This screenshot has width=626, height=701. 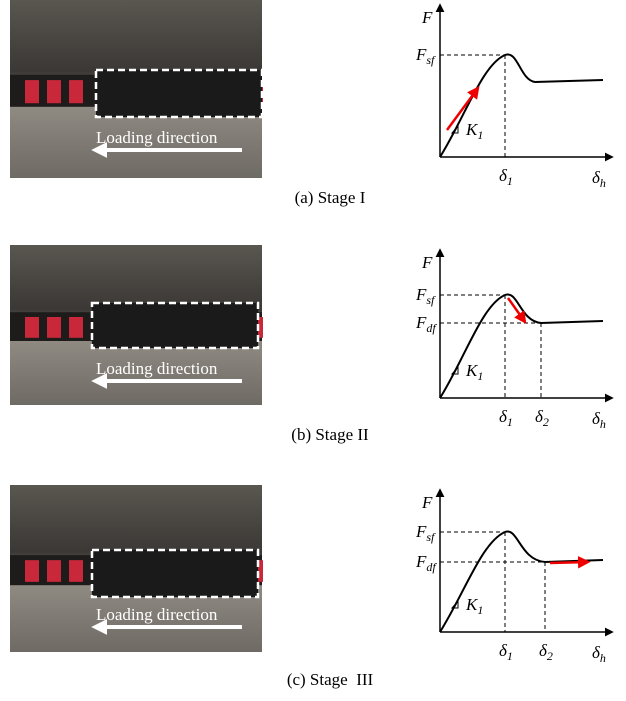 I want to click on caption: (a) Stage I, so click(x=330, y=197).